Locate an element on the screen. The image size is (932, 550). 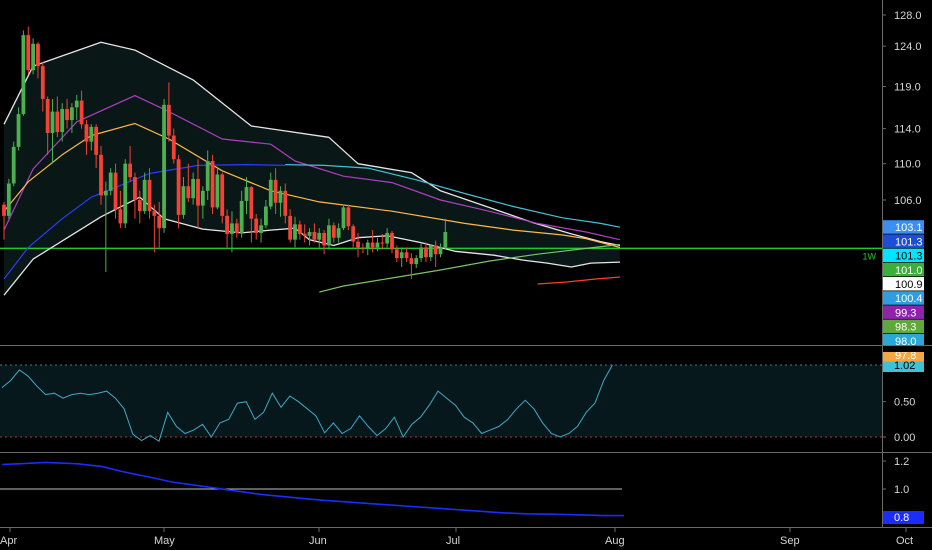
last-value-label: 100.4 is located at coordinates (903, 298).